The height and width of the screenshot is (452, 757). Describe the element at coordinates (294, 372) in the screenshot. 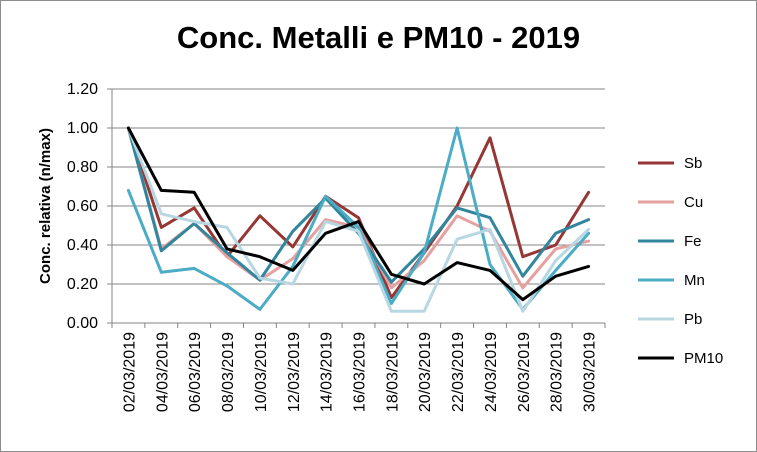

I see `x-tick-label: 12/03/2019` at that location.